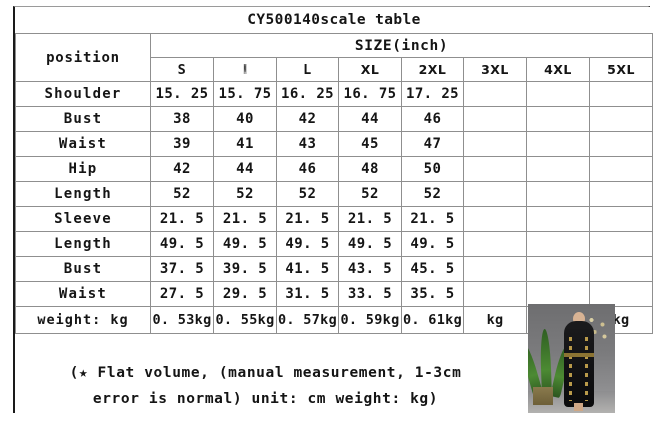  What do you see at coordinates (182, 269) in the screenshot?
I see `cell-s: 37. 5` at bounding box center [182, 269].